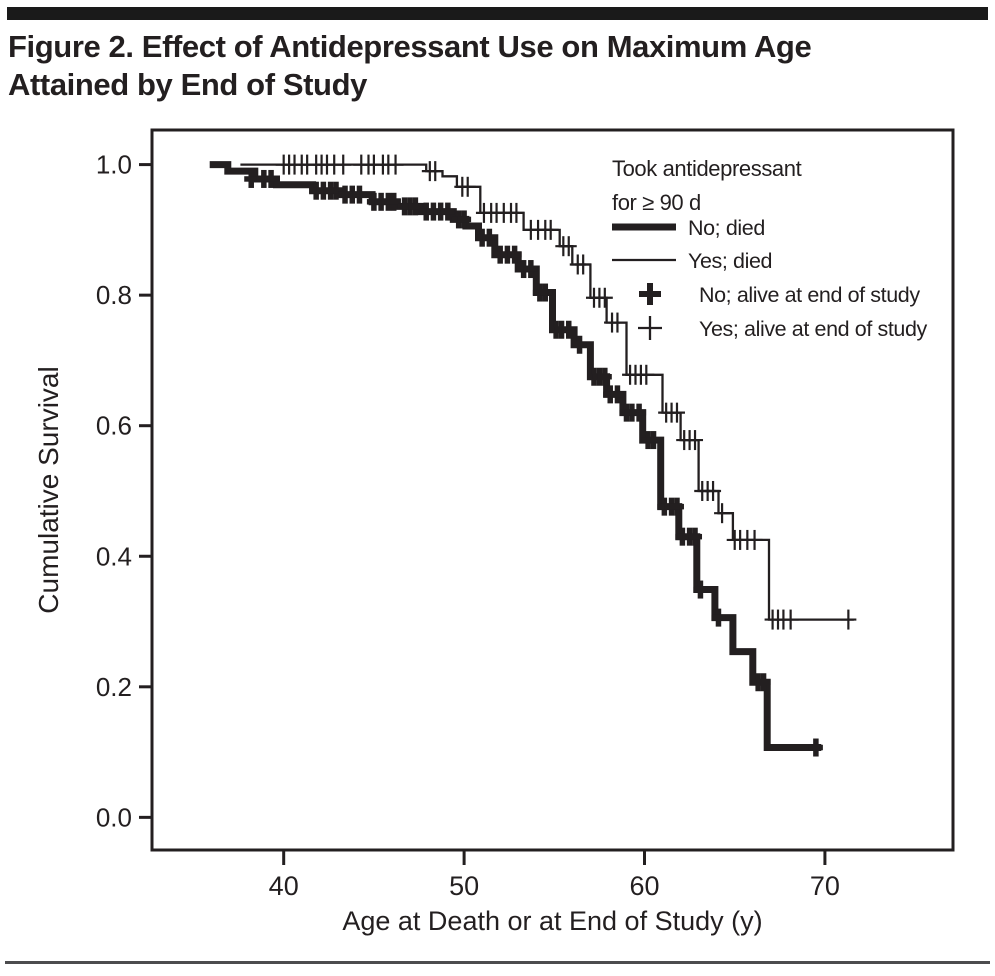  What do you see at coordinates (707, 168) in the screenshot?
I see `legend-heading-line1: Took antidepressant` at bounding box center [707, 168].